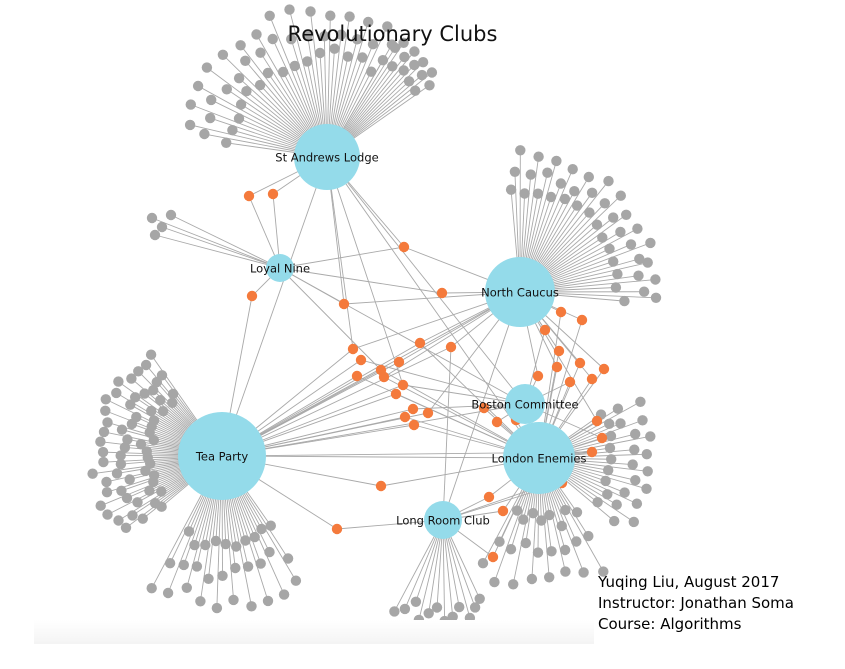 The width and height of the screenshot is (845, 669). What do you see at coordinates (222, 456) in the screenshot?
I see `club-node-tea-party: Tea Party` at bounding box center [222, 456].